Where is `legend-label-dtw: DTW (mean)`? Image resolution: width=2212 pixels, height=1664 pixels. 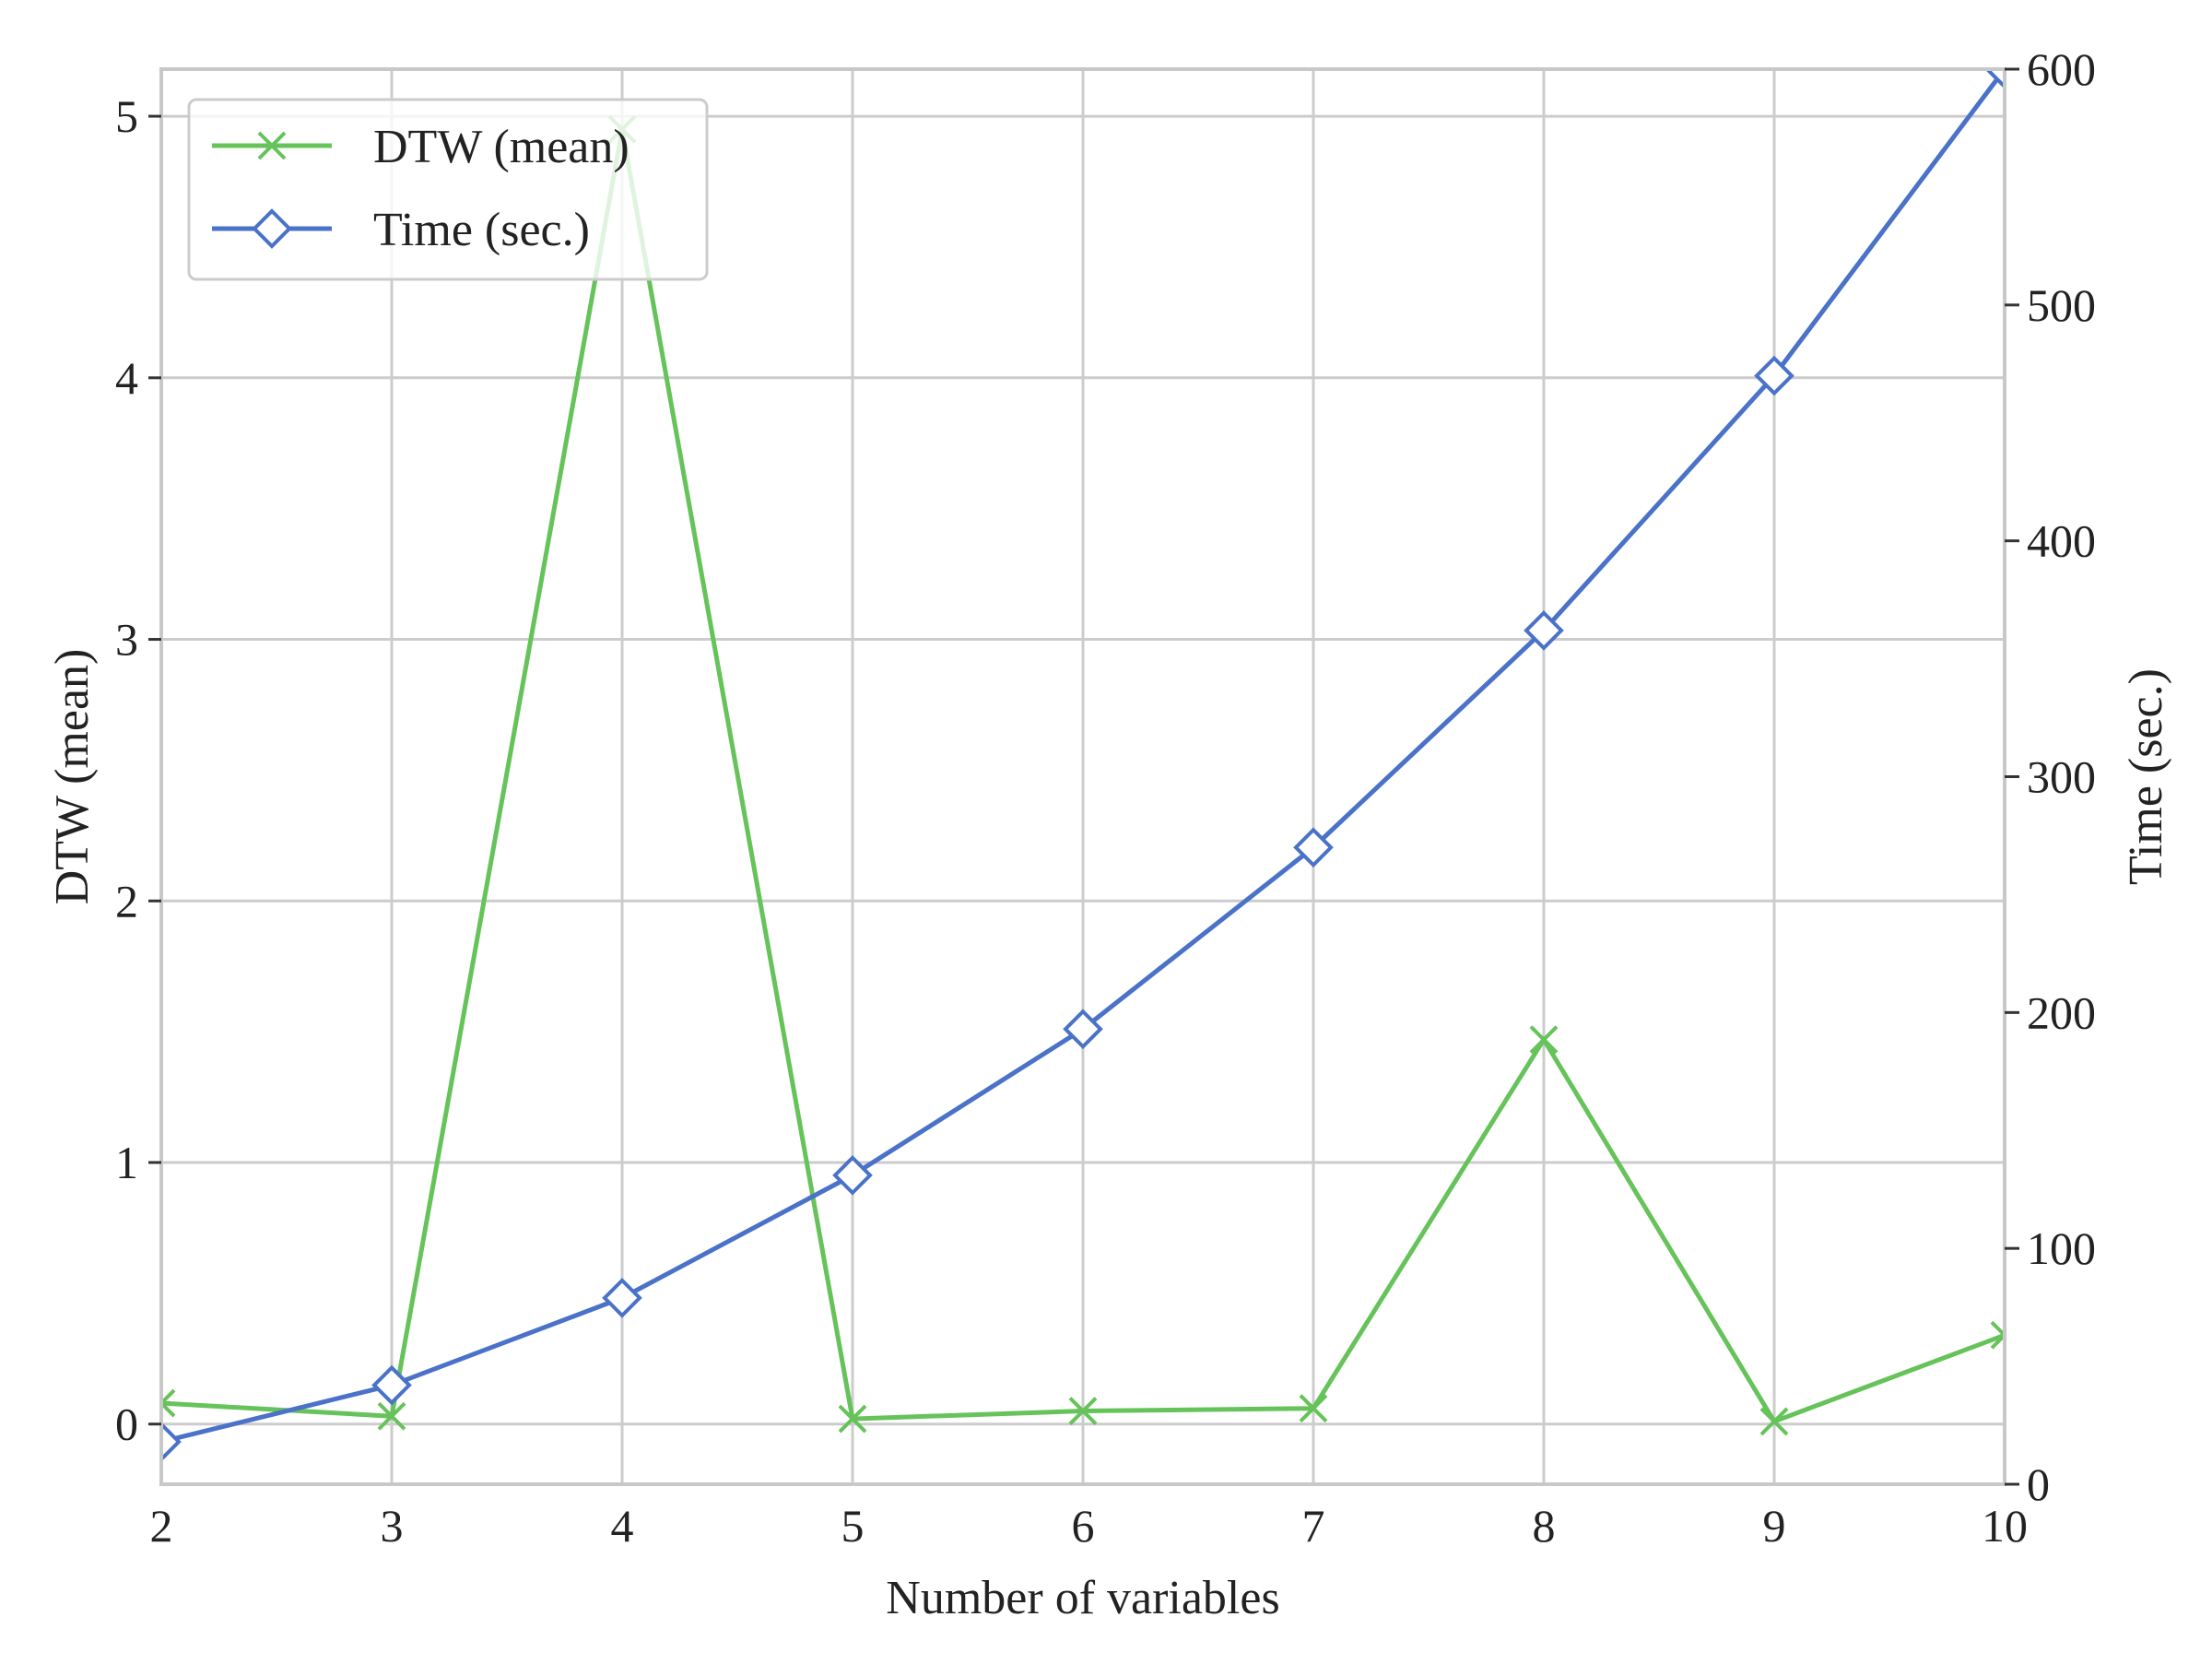 legend-label-dtw: DTW (mean) is located at coordinates (501, 147).